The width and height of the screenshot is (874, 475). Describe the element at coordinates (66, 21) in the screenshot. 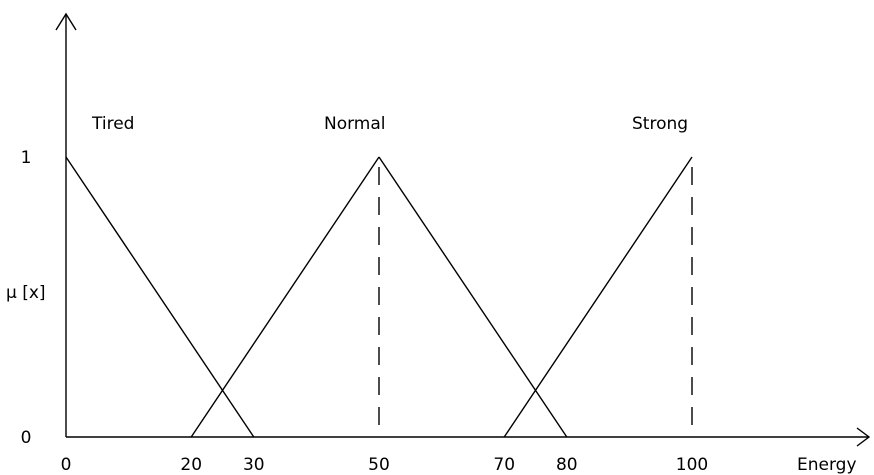

I see `y-axis-arrow-icon` at that location.